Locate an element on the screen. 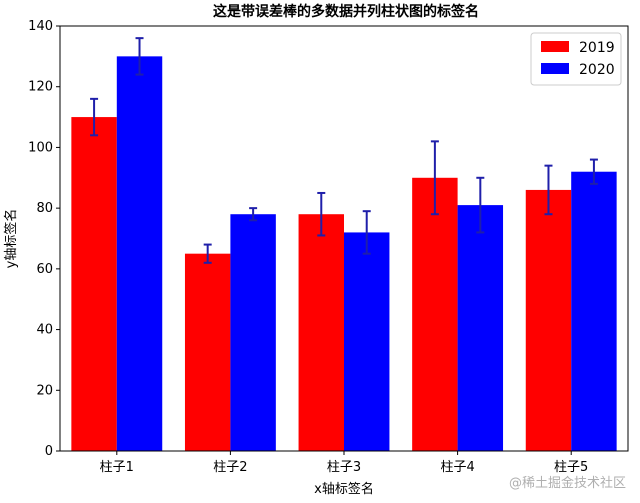 The width and height of the screenshot is (640, 503). y-axis: 0 20 40 60 80 100 120 140 is located at coordinates (44, 239).